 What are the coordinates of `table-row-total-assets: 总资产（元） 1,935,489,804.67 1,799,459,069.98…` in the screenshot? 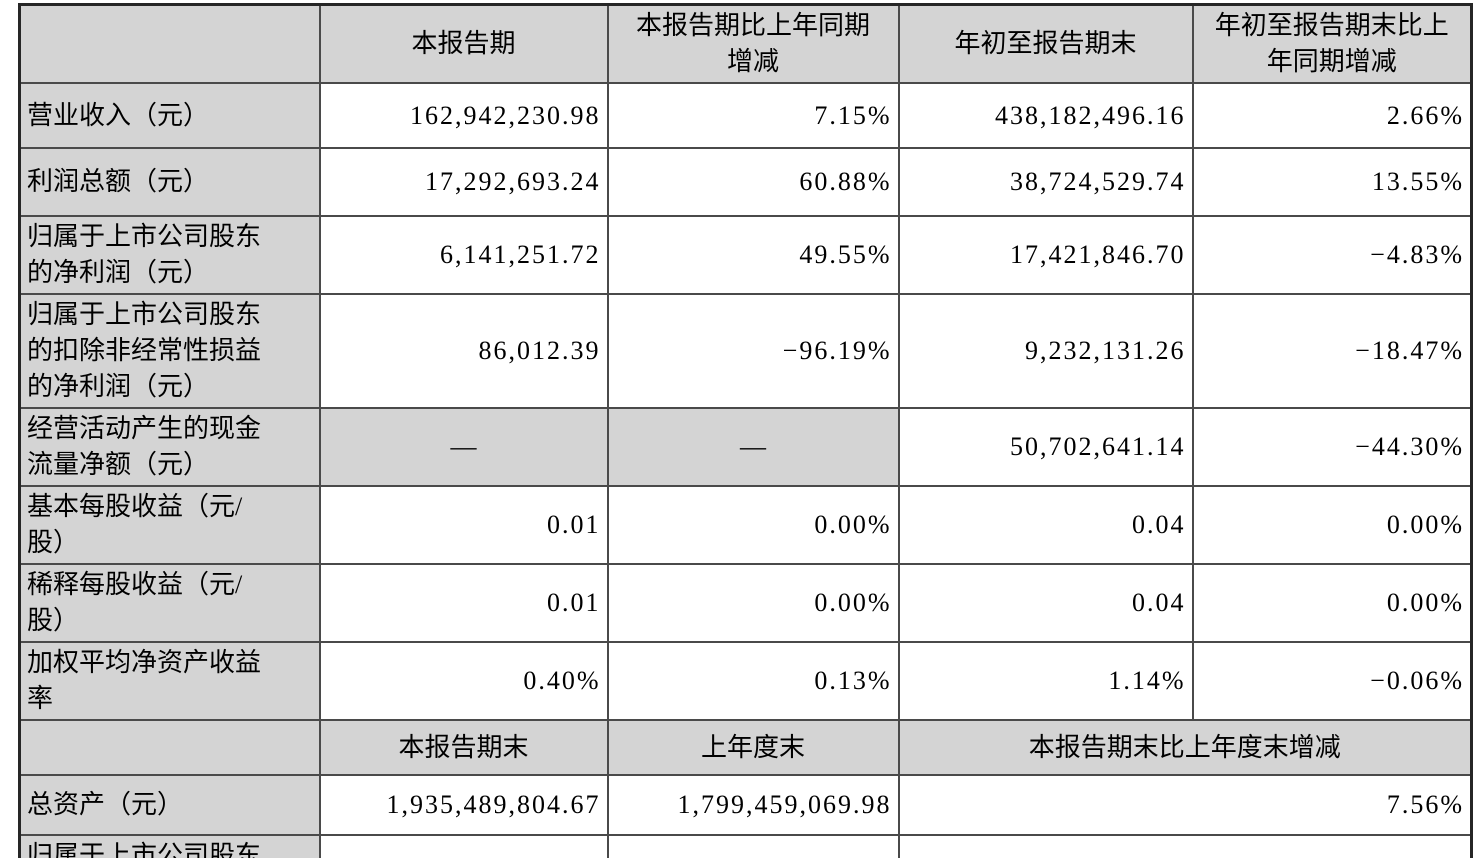 It's located at (745, 805).